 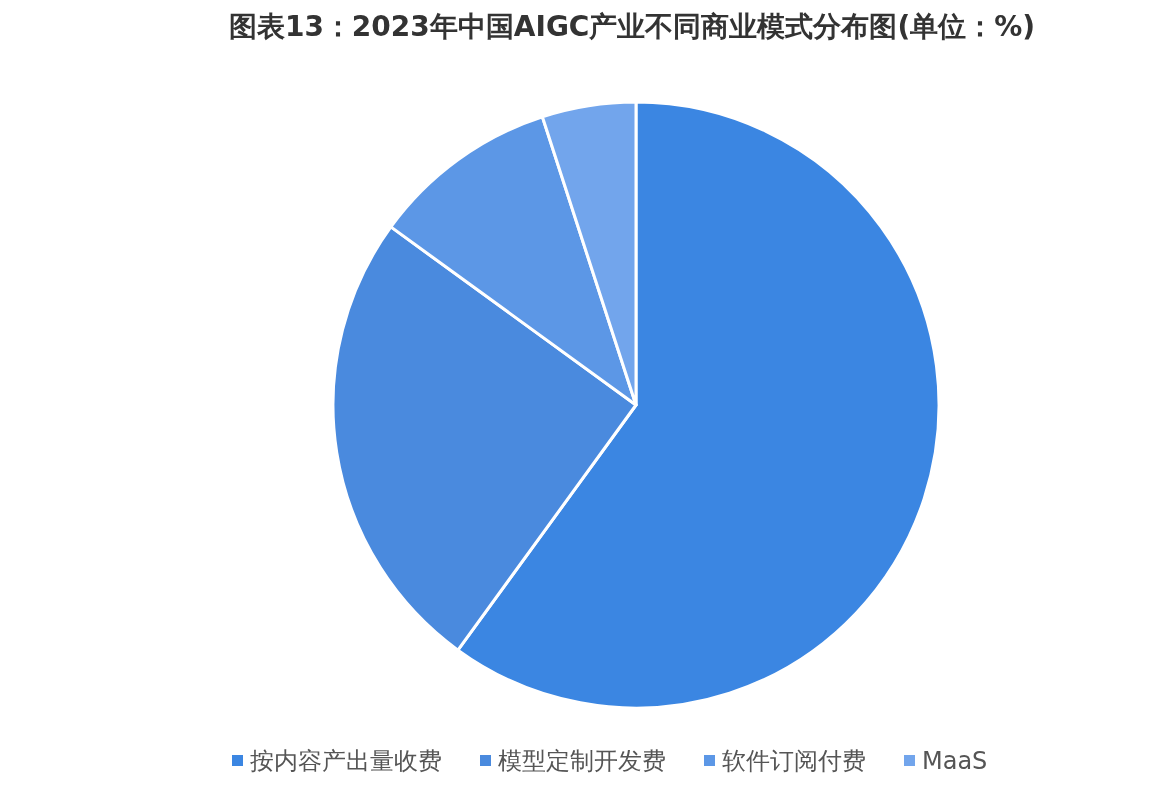 What do you see at coordinates (955, 761) in the screenshot?
I see `legend-label: MaaS` at bounding box center [955, 761].